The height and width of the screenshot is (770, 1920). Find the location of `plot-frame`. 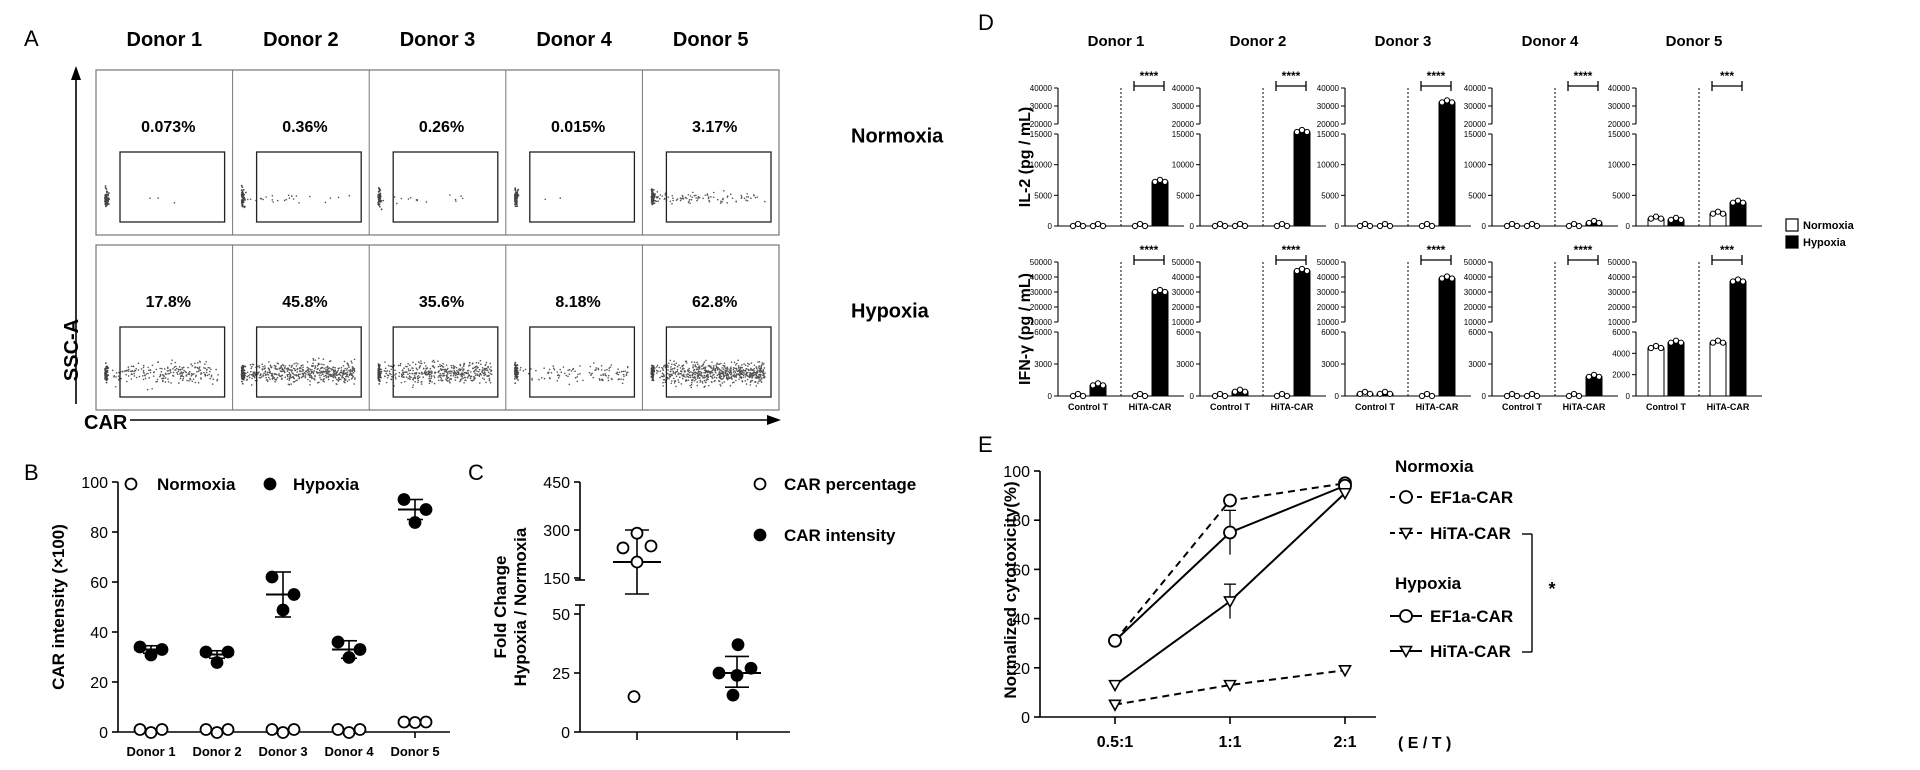

plot-frame is located at coordinates (437, 327).